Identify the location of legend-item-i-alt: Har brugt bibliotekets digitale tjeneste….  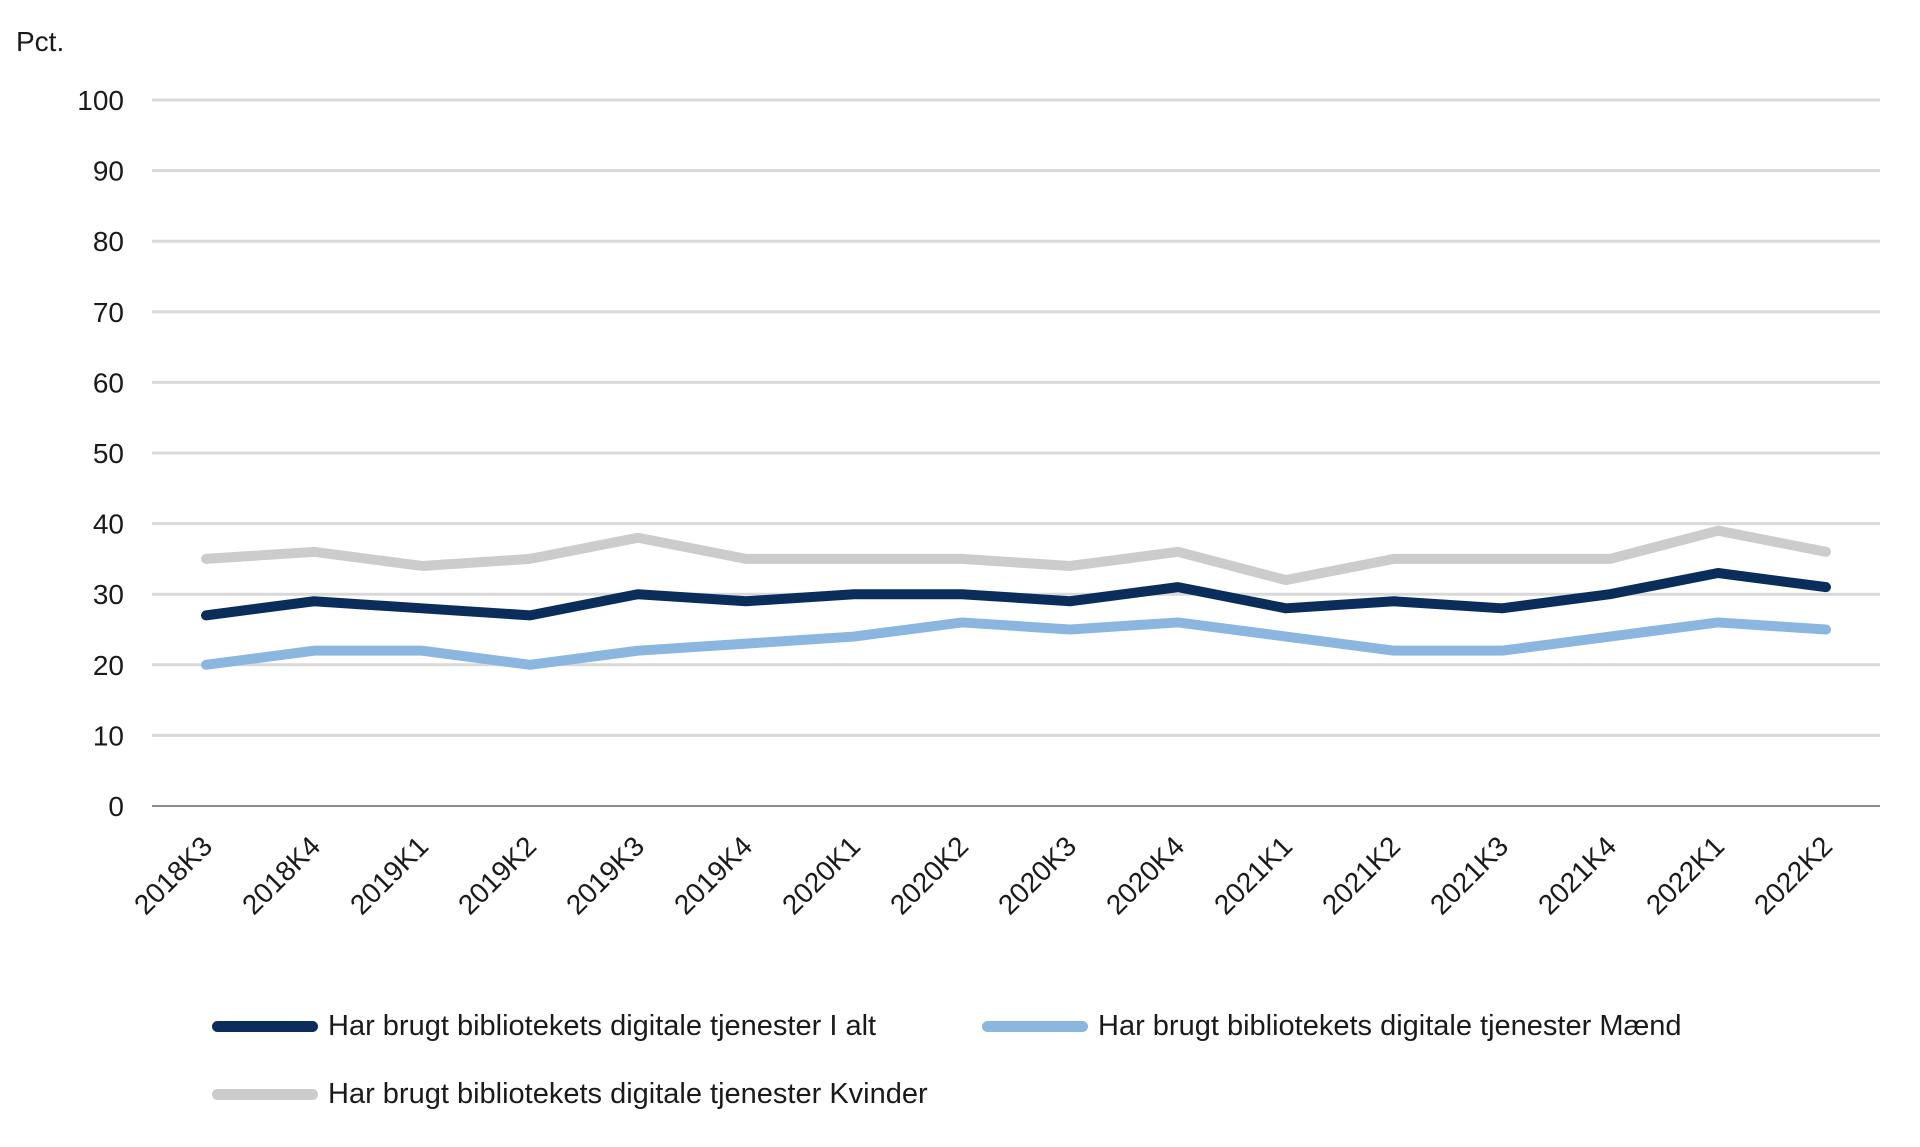
(544, 1026).